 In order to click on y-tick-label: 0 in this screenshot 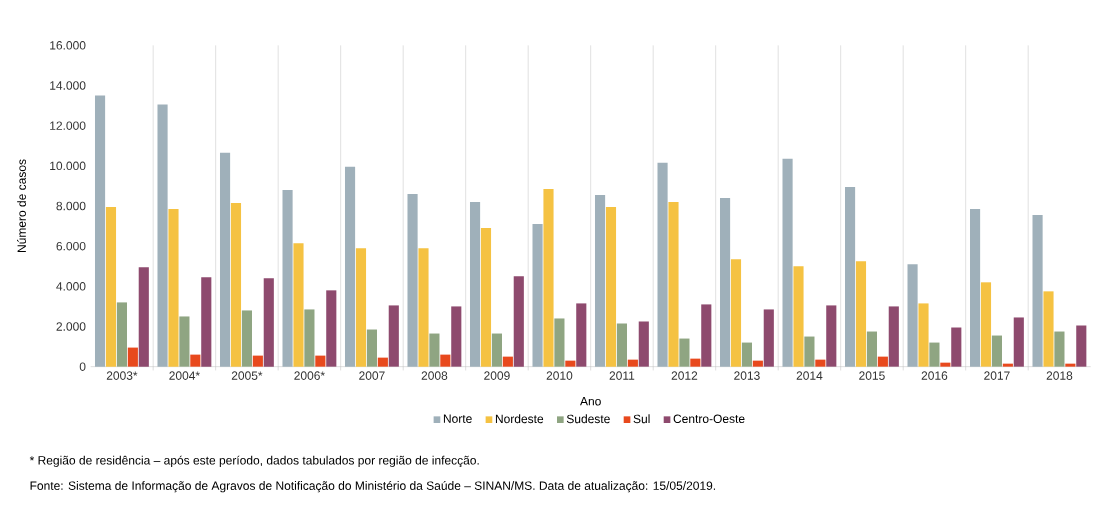, I will do `click(82, 367)`.